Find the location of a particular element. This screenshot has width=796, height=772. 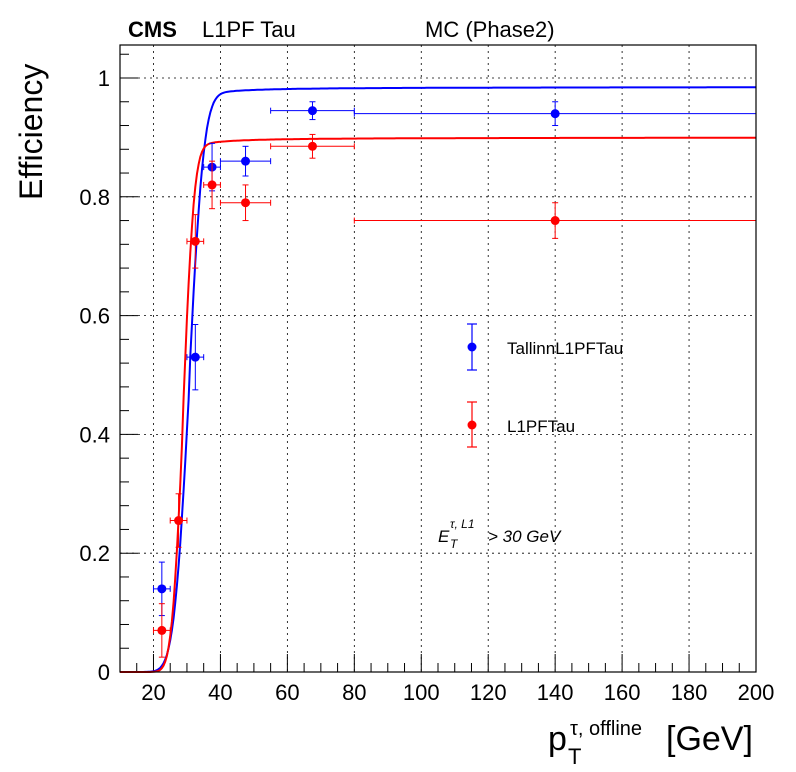

legend-entry-blue: TallinnL1PFTau is located at coordinates (545, 347).